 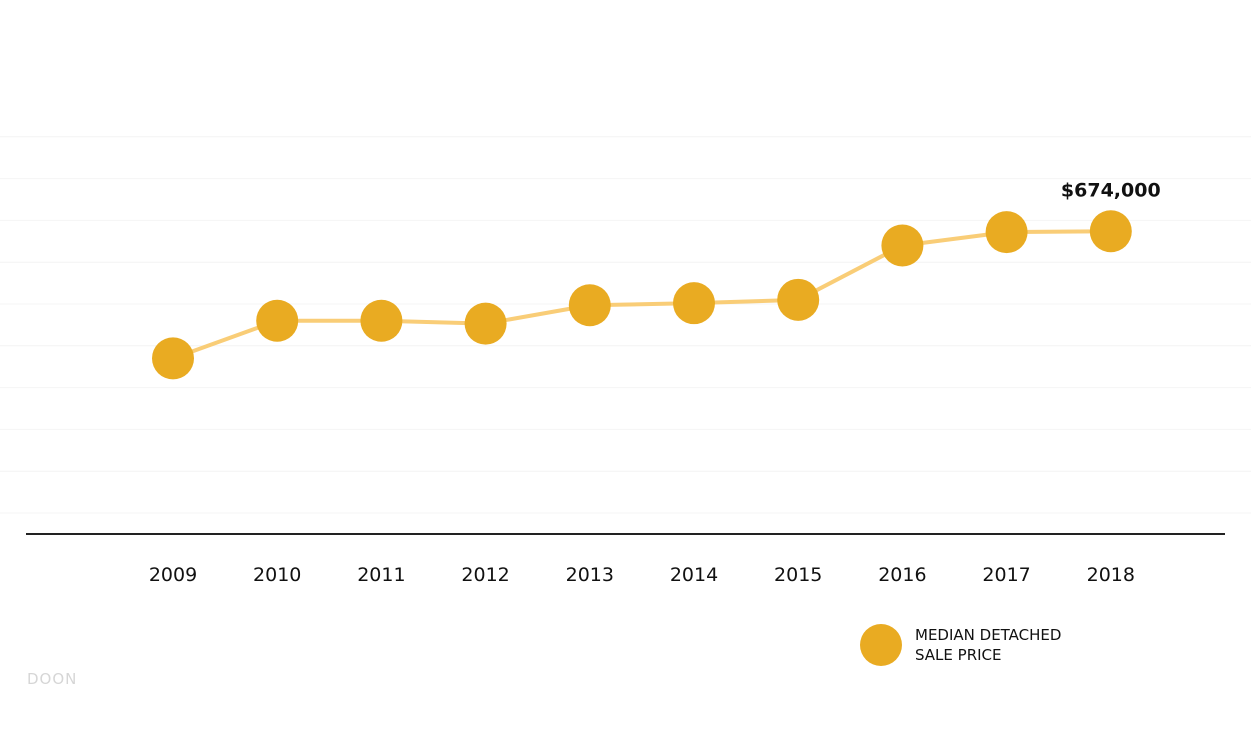 What do you see at coordinates (381, 575) in the screenshot?
I see `x-tick-label-2011: 2011` at bounding box center [381, 575].